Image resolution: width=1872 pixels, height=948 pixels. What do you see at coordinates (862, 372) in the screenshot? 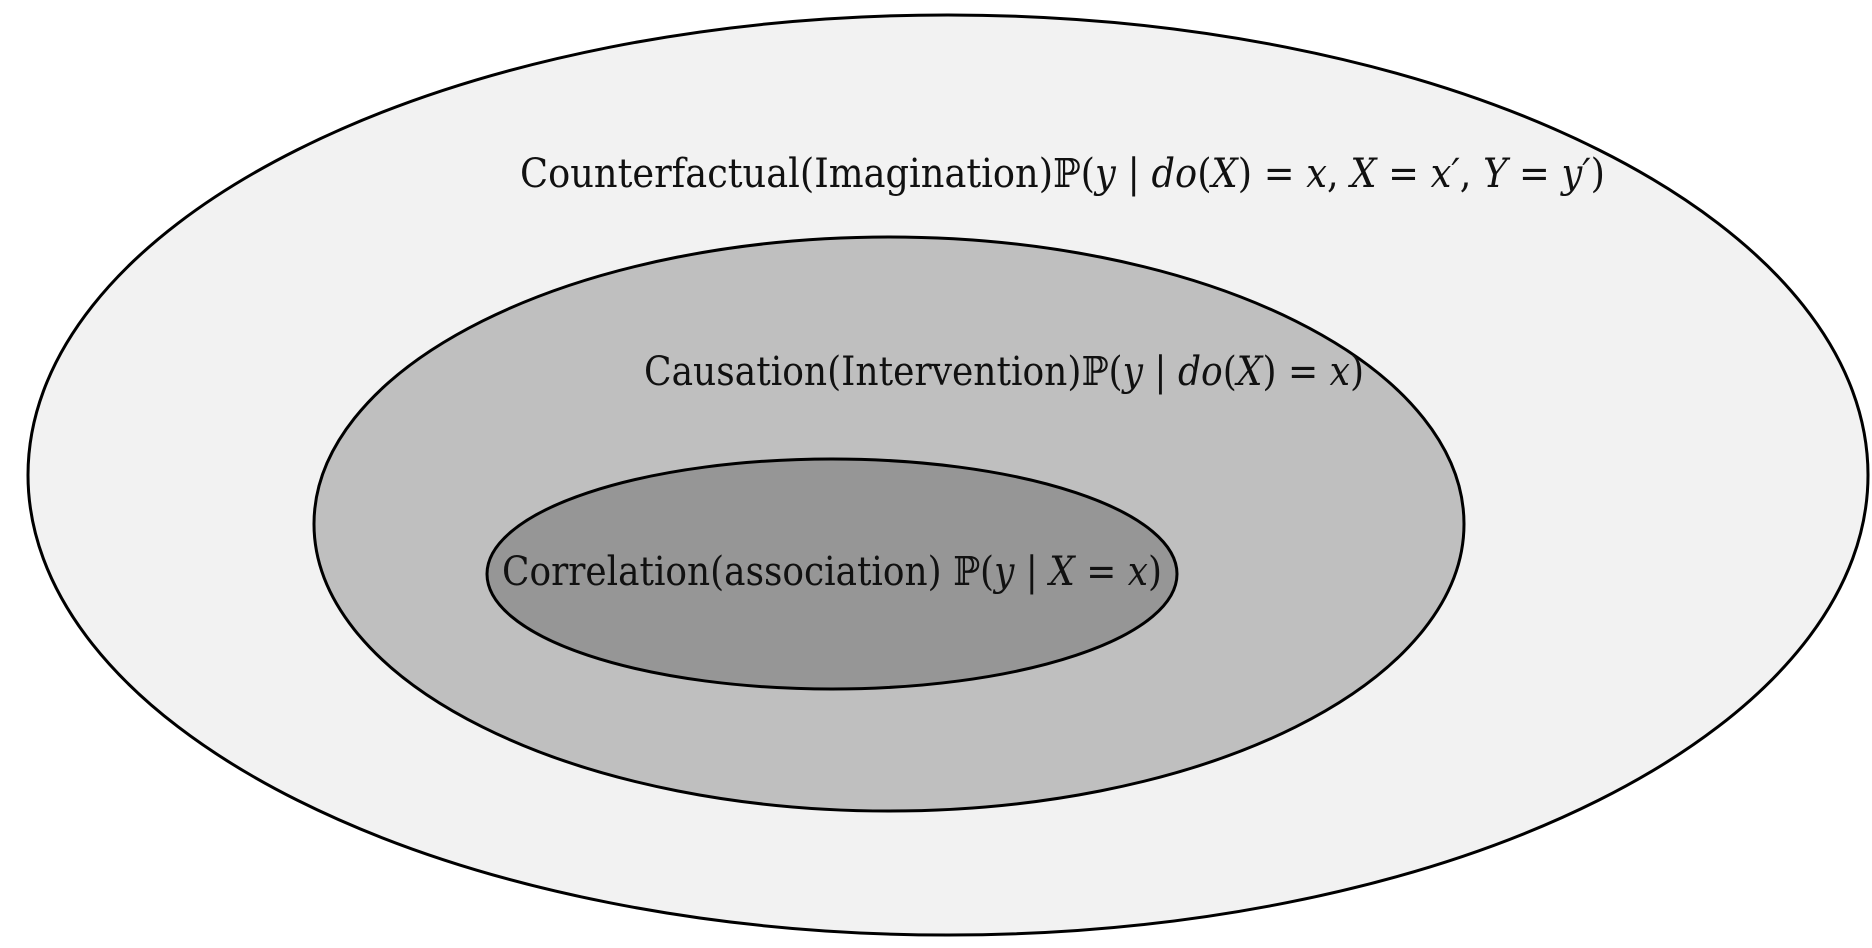
I see `causation-label-text: Causation(Intervention)` at bounding box center [862, 372].